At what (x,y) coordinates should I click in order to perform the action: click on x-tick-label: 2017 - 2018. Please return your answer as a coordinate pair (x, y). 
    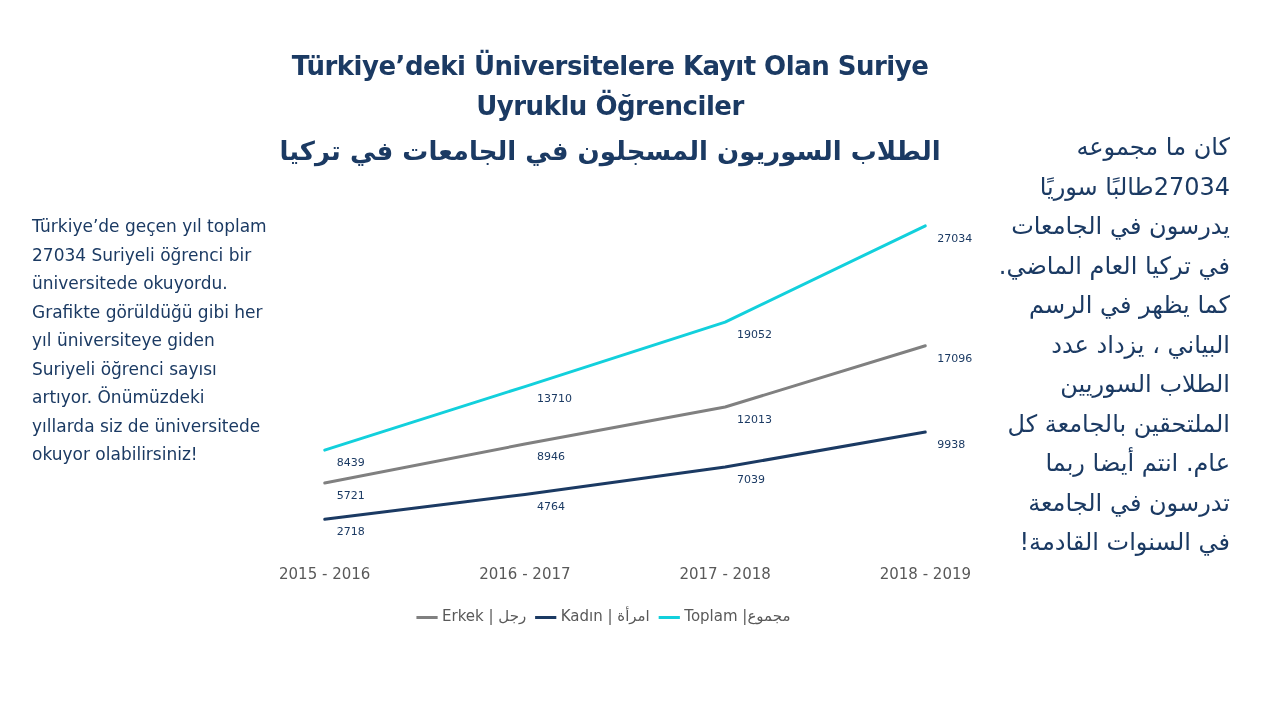
    Looking at the image, I should click on (725, 573).